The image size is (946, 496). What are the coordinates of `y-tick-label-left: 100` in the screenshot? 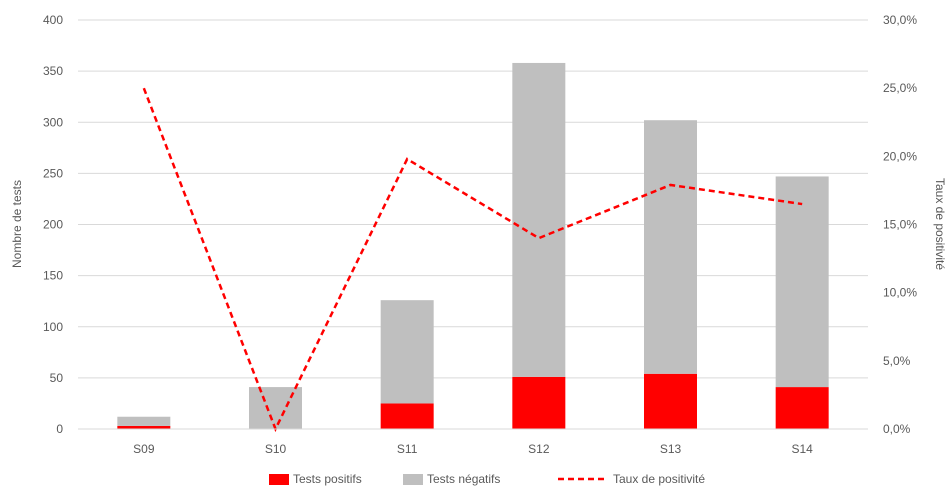 It's located at (53, 327).